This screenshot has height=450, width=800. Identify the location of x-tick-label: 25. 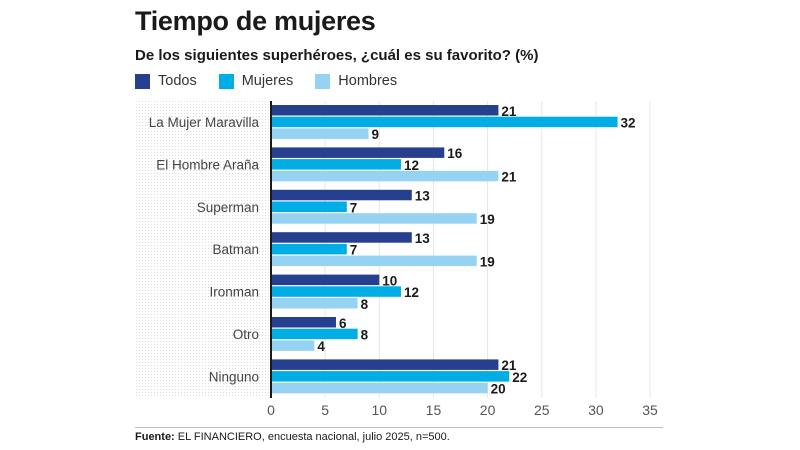
(542, 410).